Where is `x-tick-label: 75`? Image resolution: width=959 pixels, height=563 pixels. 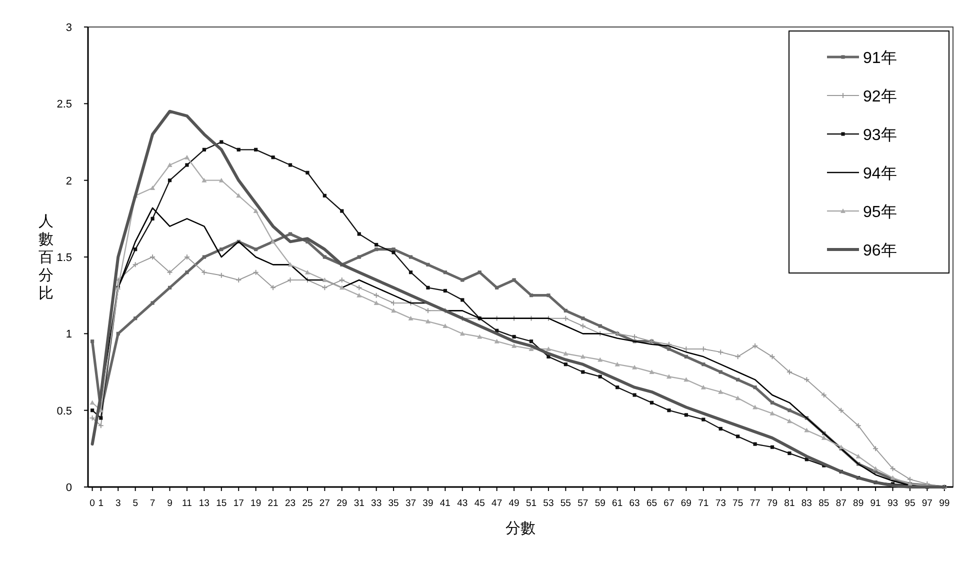
x-tick-label: 75 is located at coordinates (738, 503).